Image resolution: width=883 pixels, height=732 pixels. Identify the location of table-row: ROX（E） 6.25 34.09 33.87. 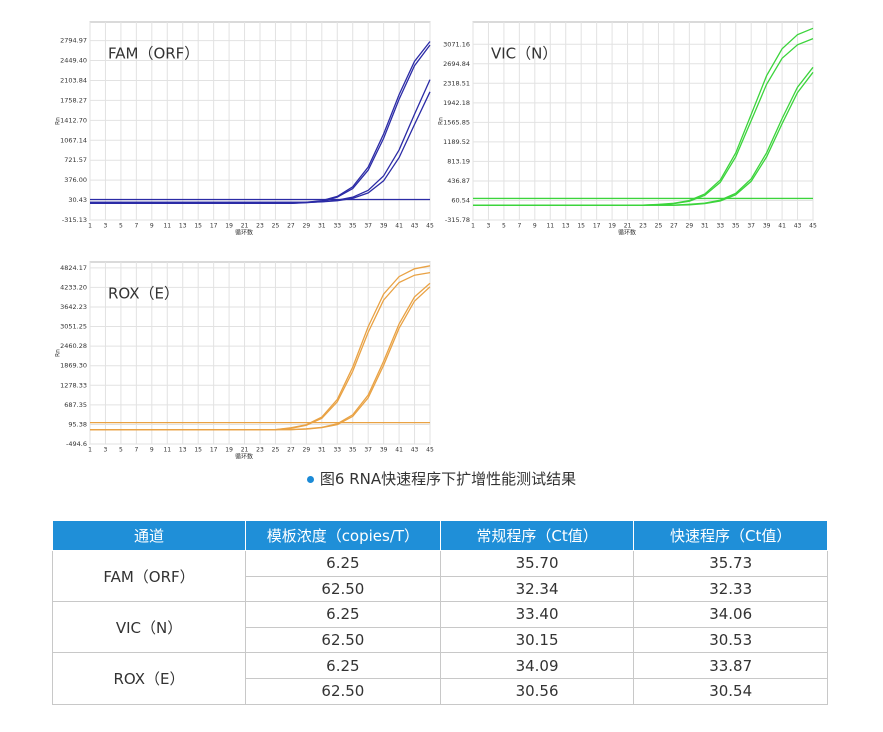
(439, 678).